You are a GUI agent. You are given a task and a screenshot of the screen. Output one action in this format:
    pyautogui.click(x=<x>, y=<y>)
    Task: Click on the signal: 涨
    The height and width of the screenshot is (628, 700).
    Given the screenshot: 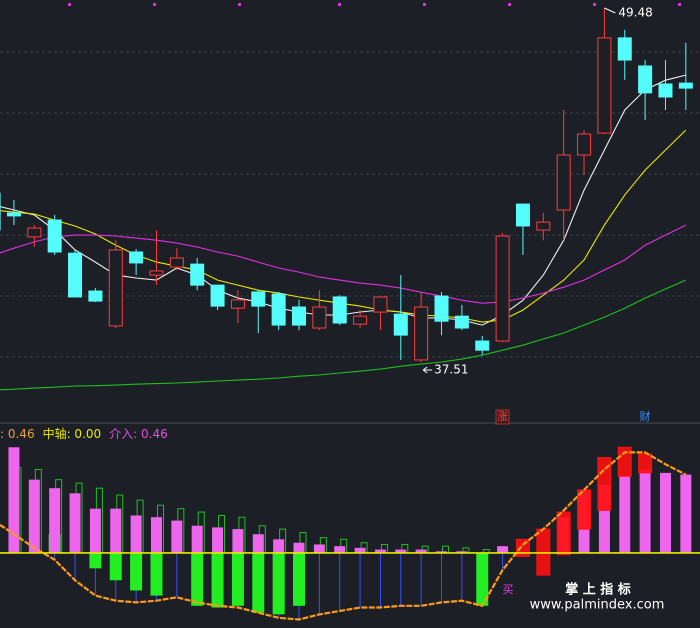 What is the action you would take?
    pyautogui.click(x=502, y=416)
    